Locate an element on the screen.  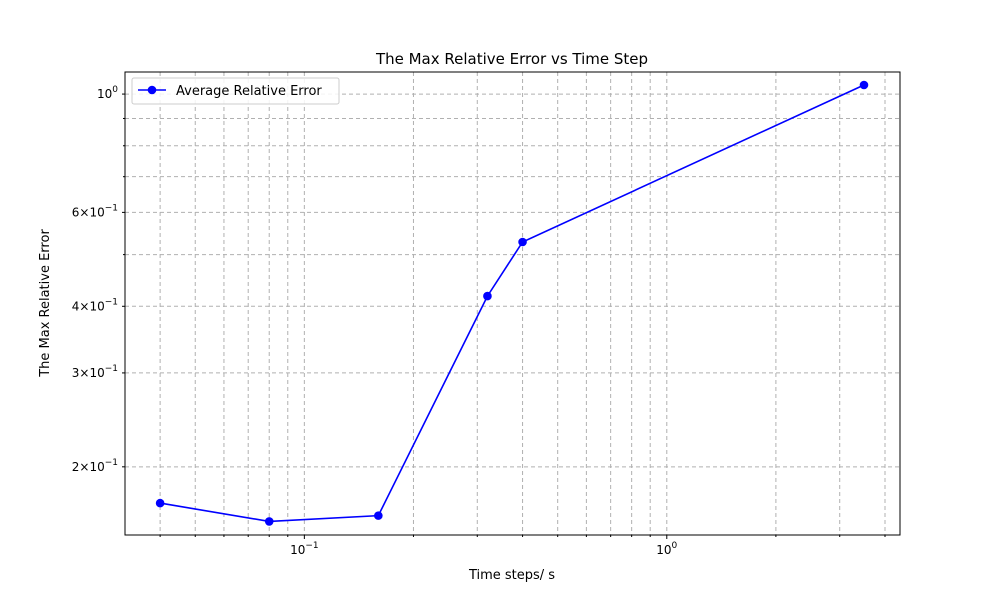
x-tick-label: 10⁻¹ is located at coordinates (304, 549).